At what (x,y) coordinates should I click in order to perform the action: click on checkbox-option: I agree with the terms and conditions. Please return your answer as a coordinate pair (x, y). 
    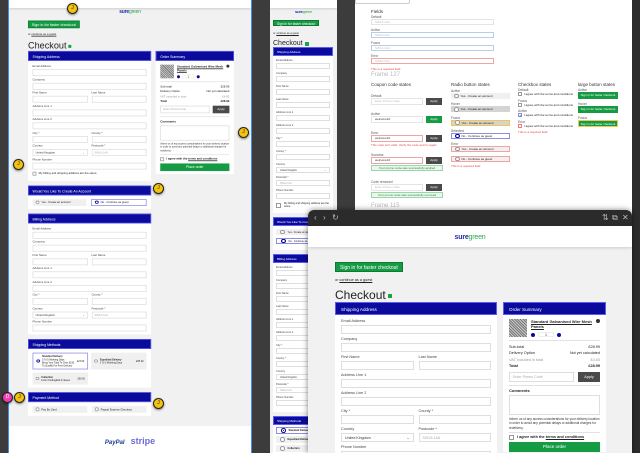
    Looking at the image, I should click on (545, 125).